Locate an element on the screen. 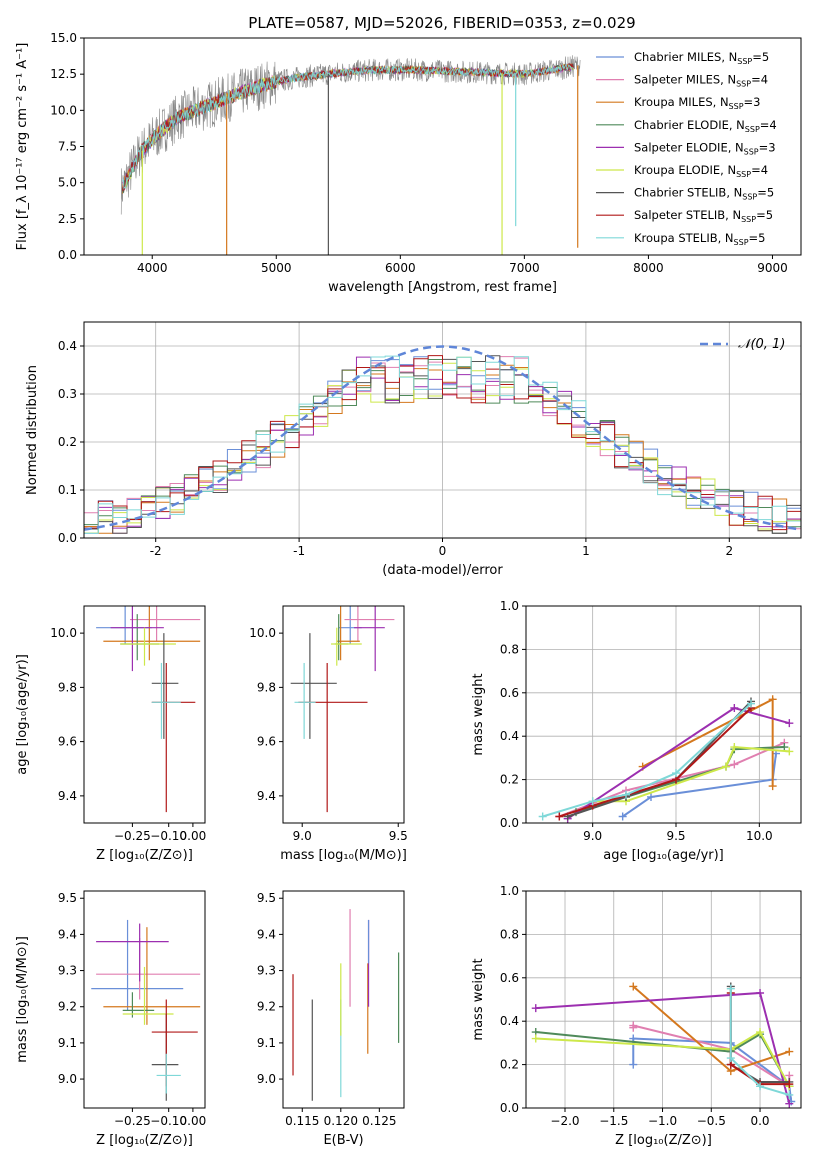 The image size is (819, 1170). y-tick-label: 12.5 is located at coordinates (63, 74).